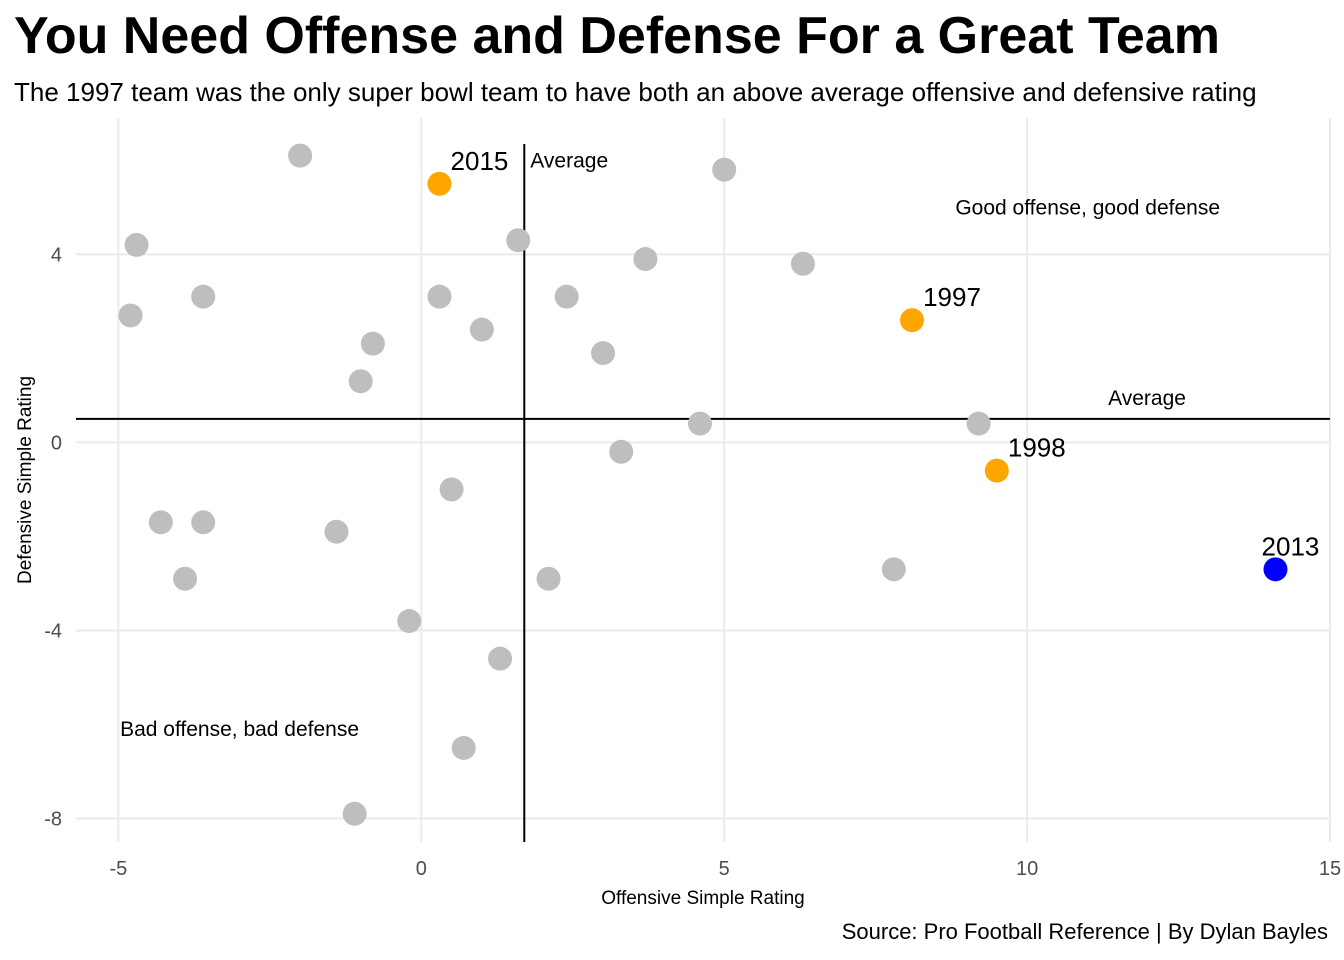  What do you see at coordinates (56, 255) in the screenshot?
I see `y-tick-label: 4` at bounding box center [56, 255].